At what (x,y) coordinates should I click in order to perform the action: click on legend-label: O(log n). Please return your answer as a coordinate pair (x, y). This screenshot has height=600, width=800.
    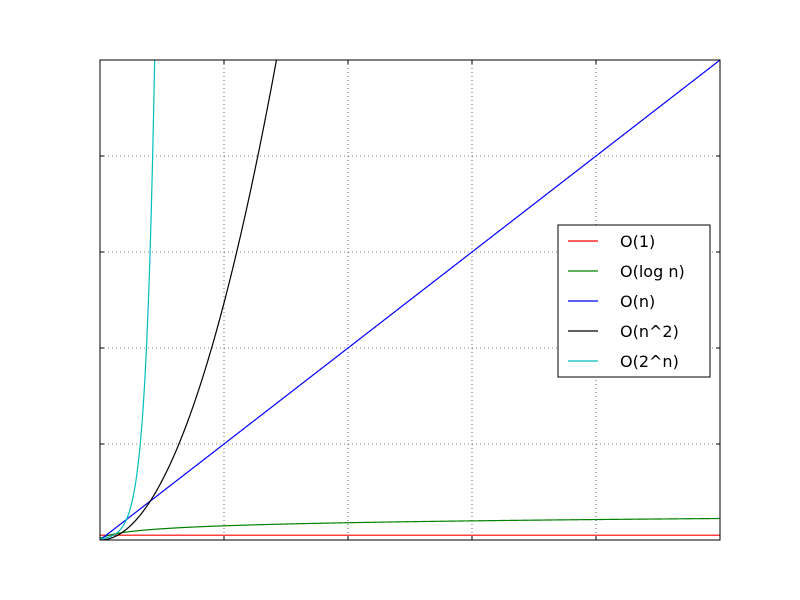
    Looking at the image, I should click on (652, 271).